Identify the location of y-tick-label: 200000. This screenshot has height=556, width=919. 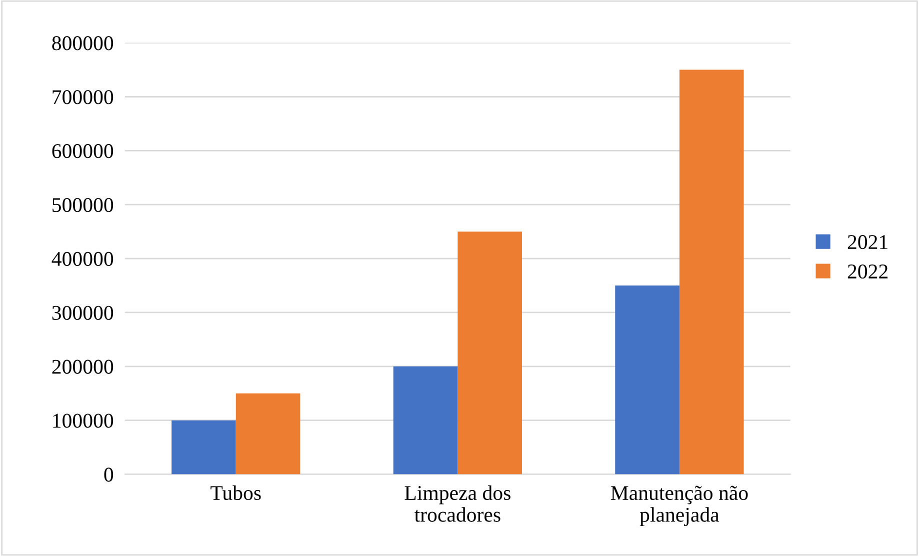
(83, 367).